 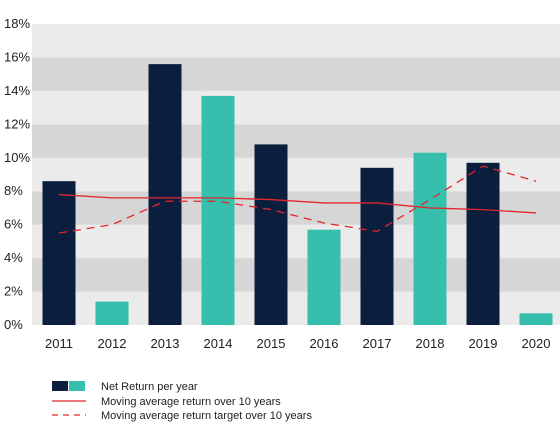 I want to click on legend-swatch-dark, so click(x=60, y=386).